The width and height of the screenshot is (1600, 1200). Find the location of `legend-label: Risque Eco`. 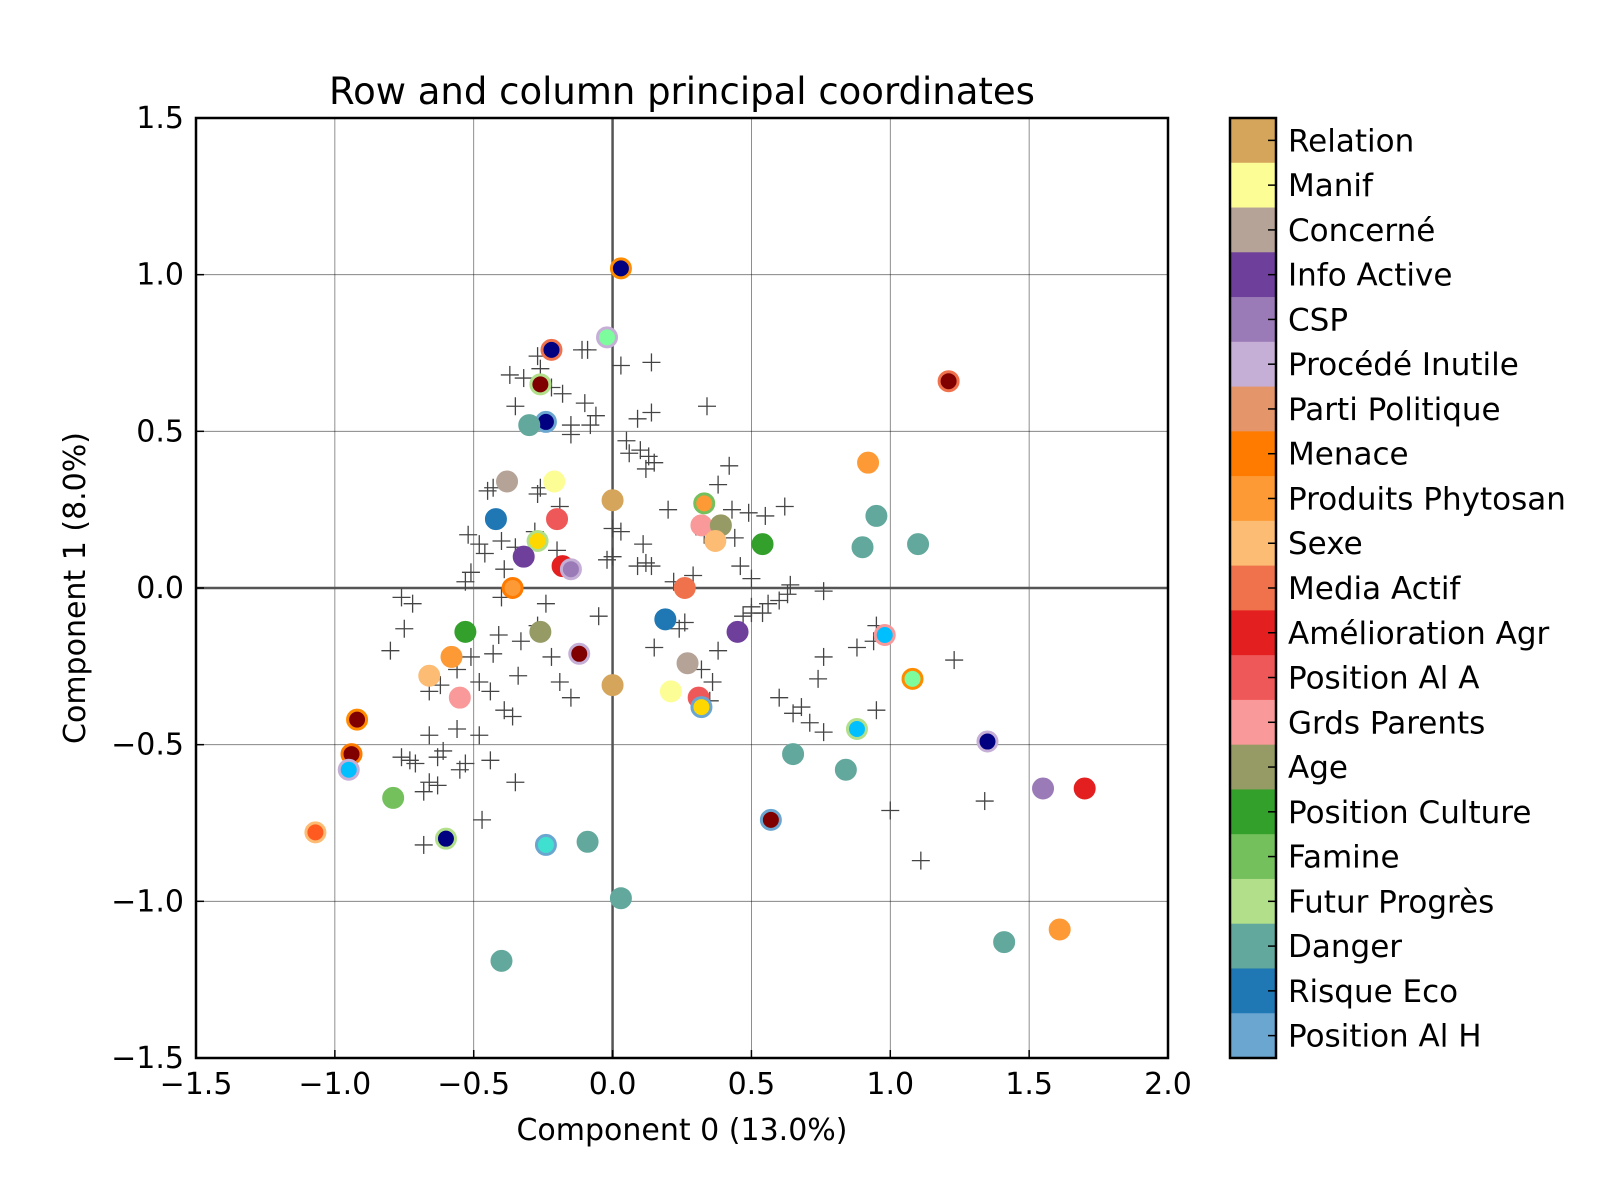

legend-label: Risque Eco is located at coordinates (1373, 992).